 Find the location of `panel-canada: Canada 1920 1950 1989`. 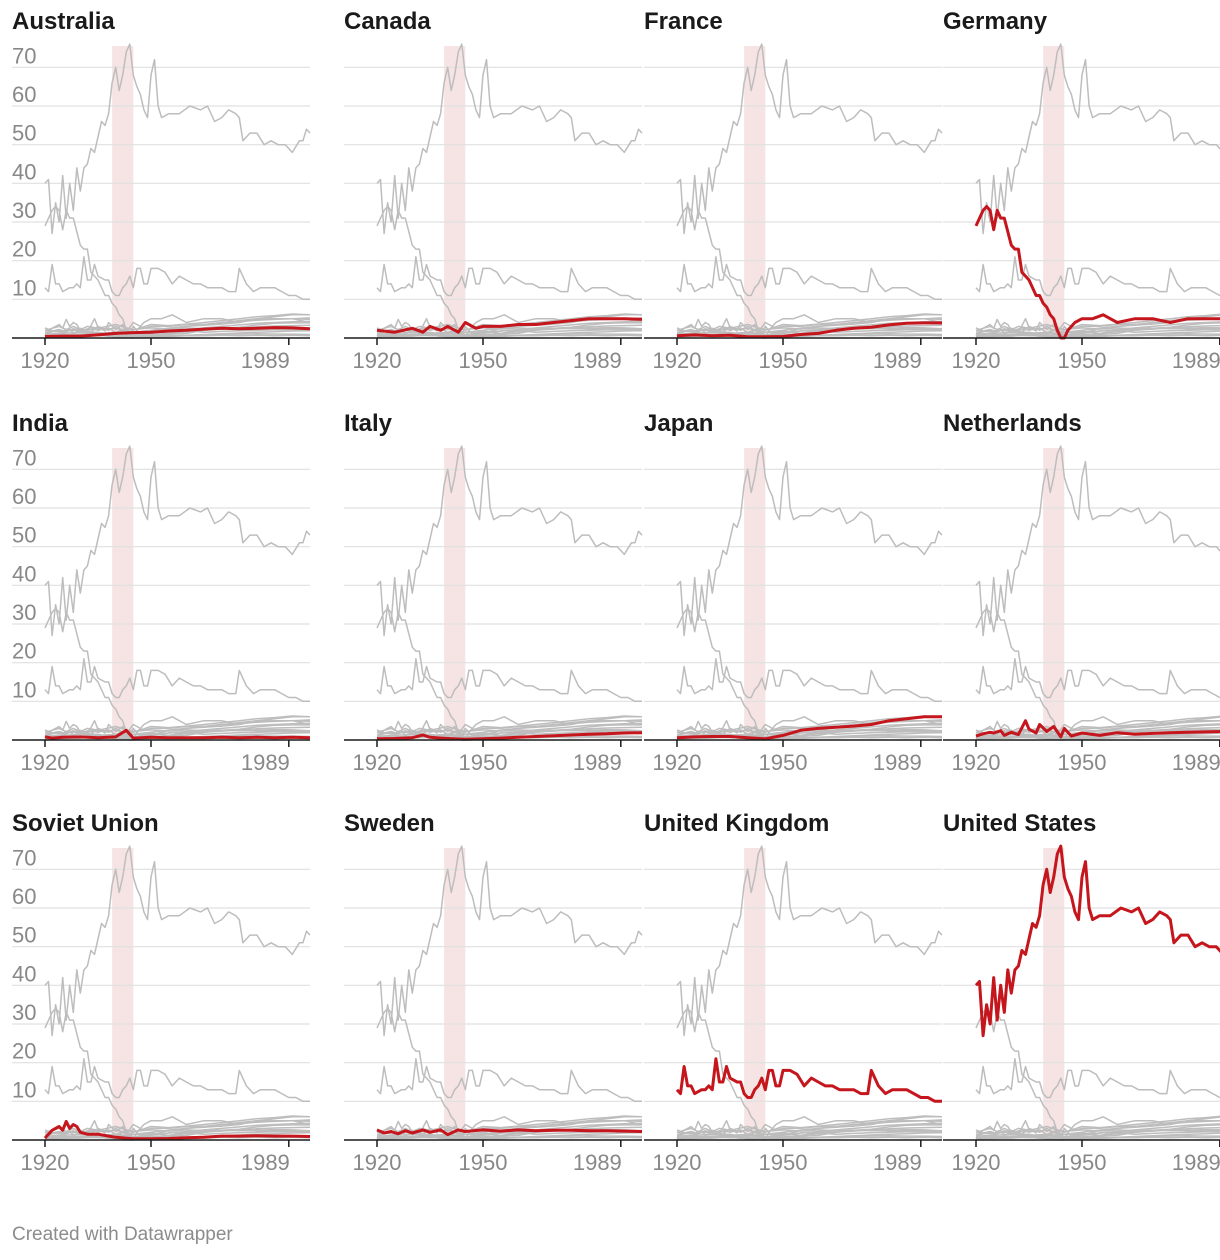

panel-canada: Canada 1920 1950 1989 is located at coordinates (493, 203).